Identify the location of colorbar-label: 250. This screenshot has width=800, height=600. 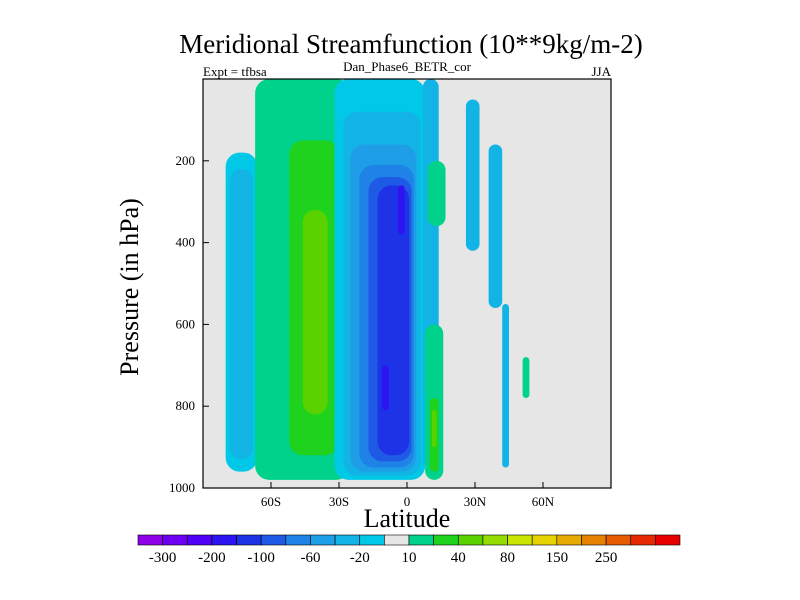
(606, 558).